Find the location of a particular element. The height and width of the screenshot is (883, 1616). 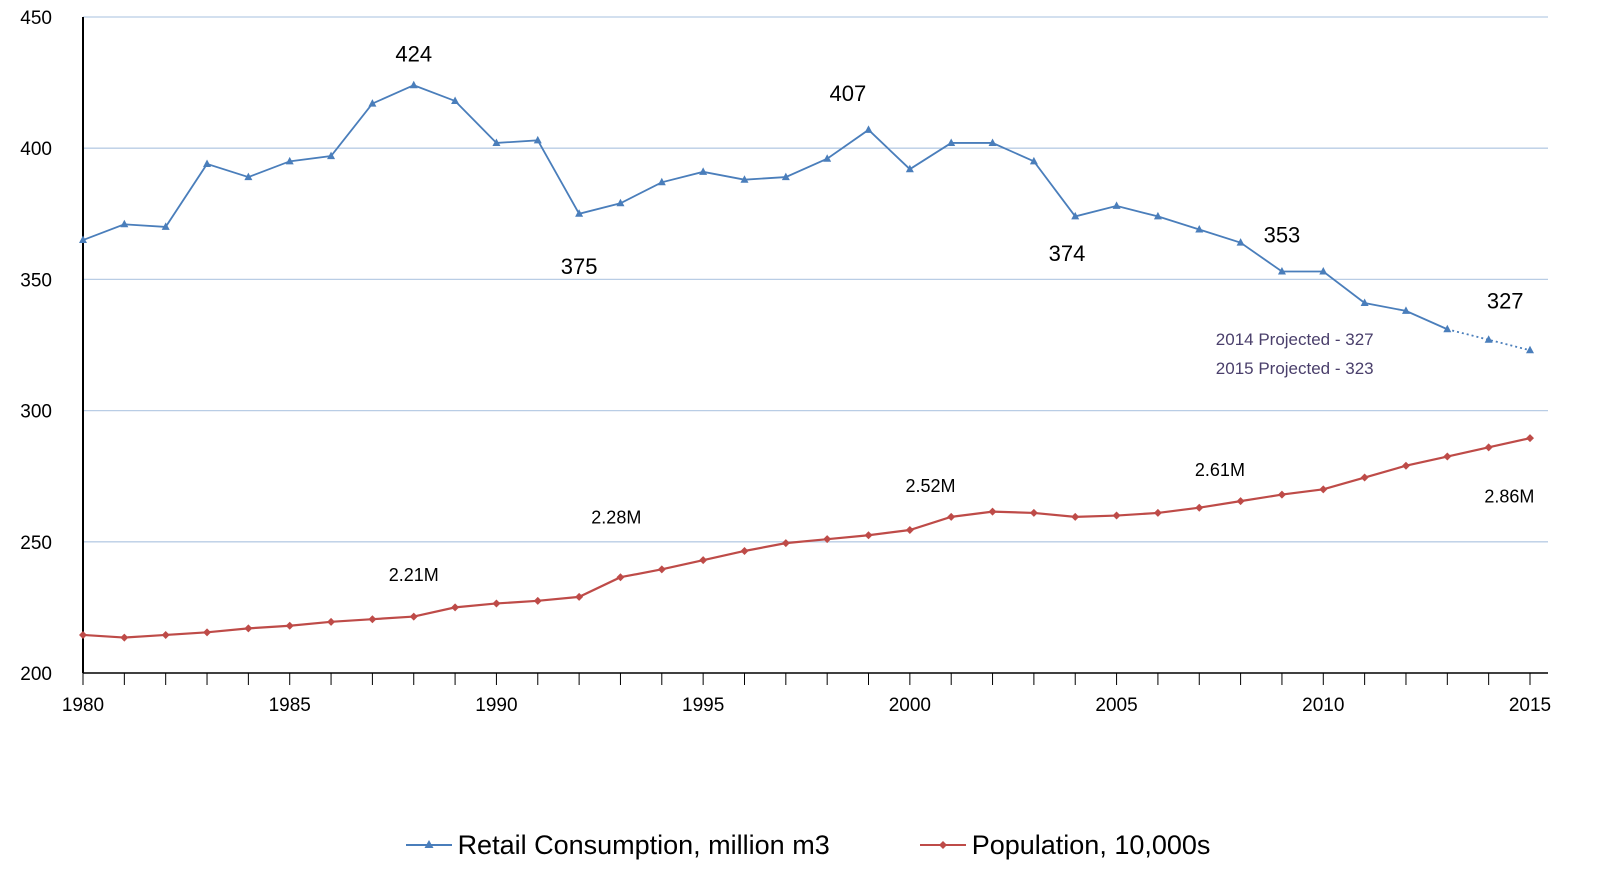

data-point-1-2005 is located at coordinates (1116, 515).